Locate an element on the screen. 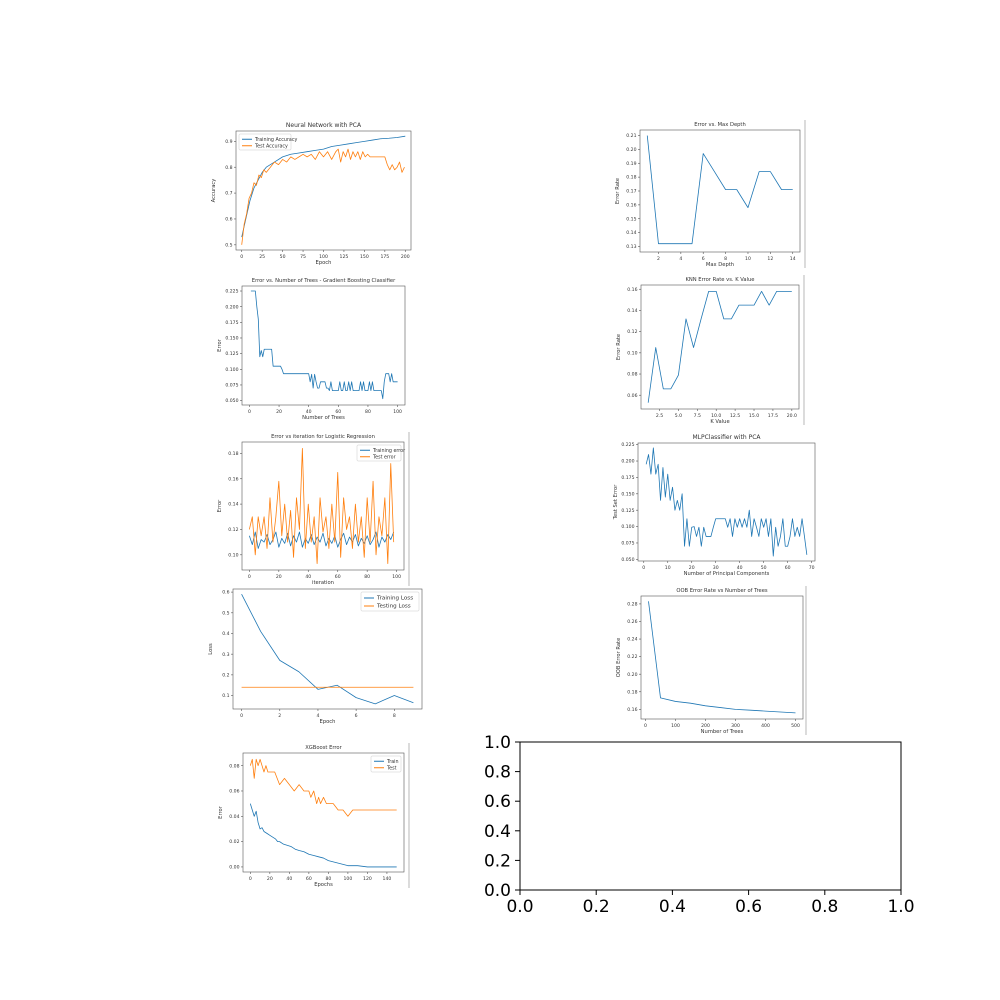 This screenshot has width=1000, height=1000. x-tick-label: 0.6 is located at coordinates (748, 907).